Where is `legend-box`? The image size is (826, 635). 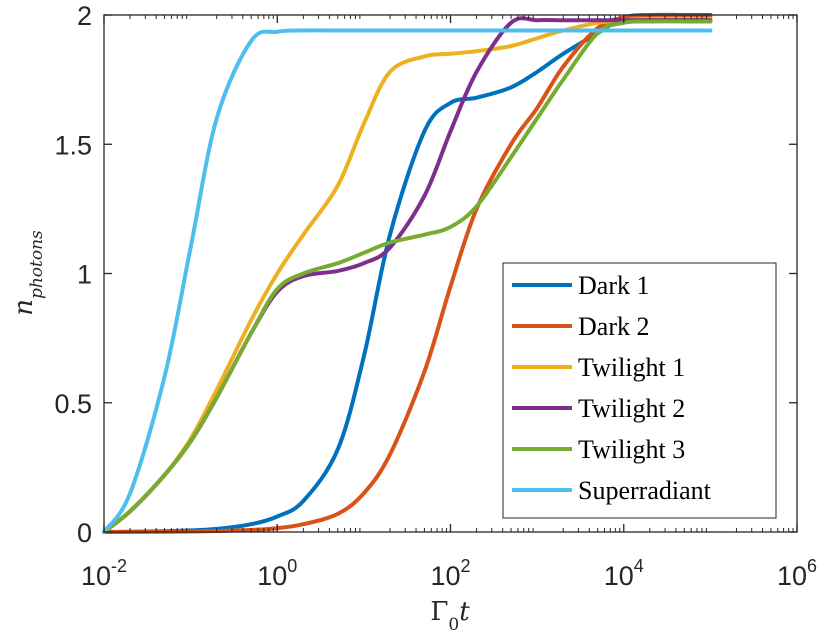 legend-box is located at coordinates (639, 390).